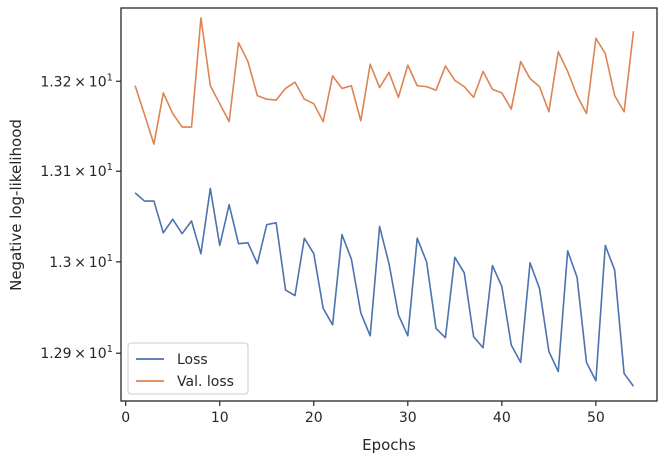 The width and height of the screenshot is (667, 463). I want to click on y-tick-label: 1.32 × 10¹, so click(76, 81).